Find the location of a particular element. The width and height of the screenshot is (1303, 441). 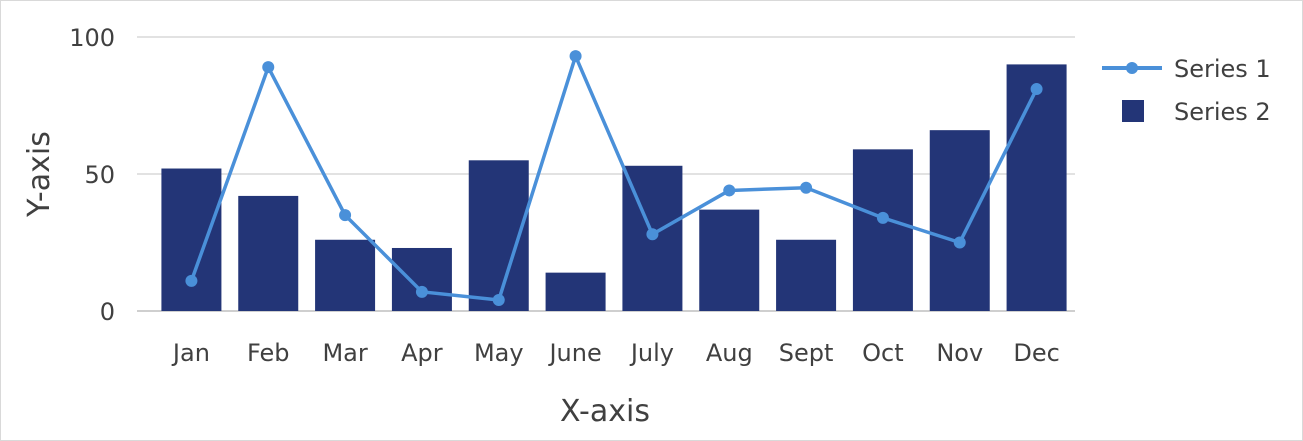

legend-series-1-swatch-marker is located at coordinates (1132, 68).